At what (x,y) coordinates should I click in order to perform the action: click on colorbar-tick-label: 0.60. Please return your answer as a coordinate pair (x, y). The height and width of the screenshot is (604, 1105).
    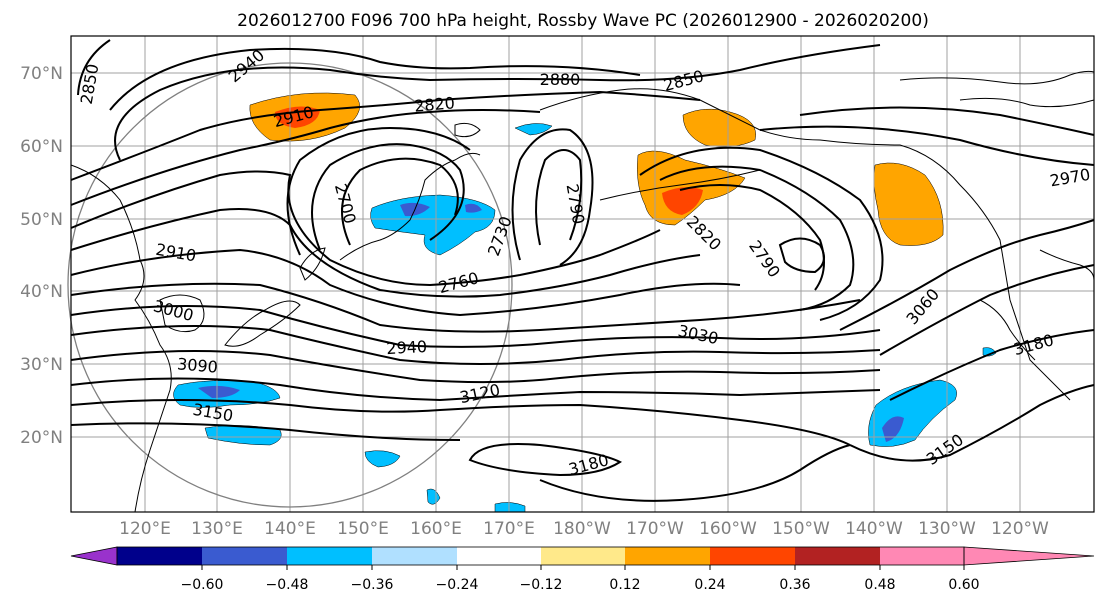
    Looking at the image, I should click on (963, 585).